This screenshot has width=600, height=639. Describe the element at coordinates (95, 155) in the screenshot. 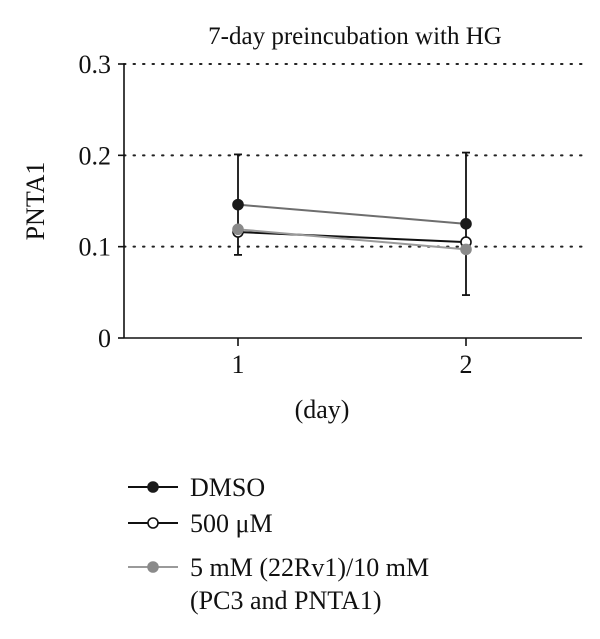

I see `y-tick-label: 0.2` at that location.